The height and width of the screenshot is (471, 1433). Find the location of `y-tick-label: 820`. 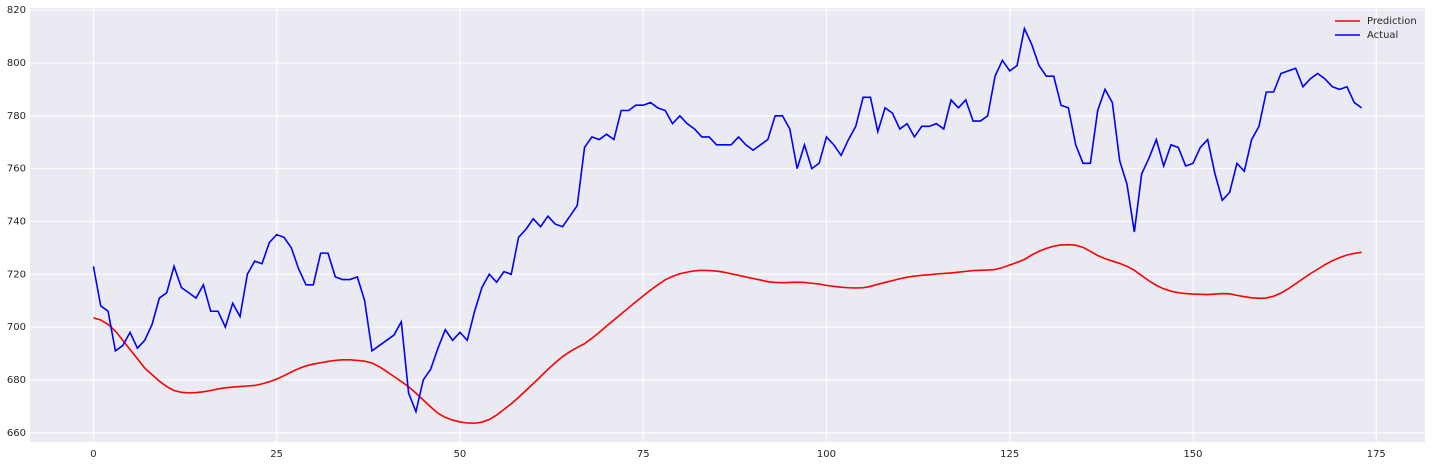

y-tick-label: 820 is located at coordinates (16, 10).